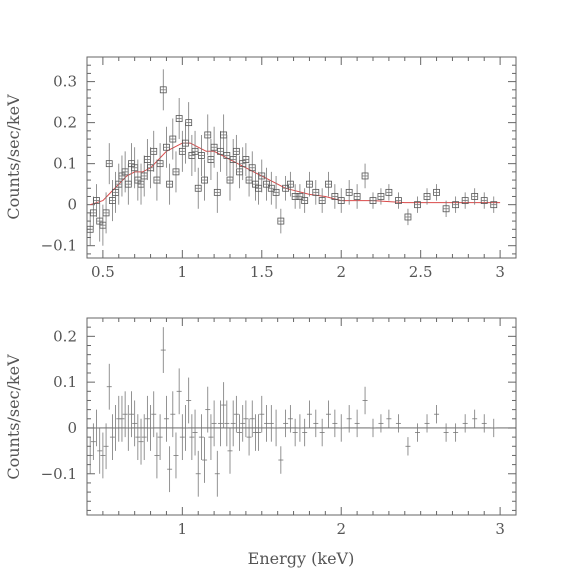  I want to click on spectrum-x-tick-label: 3, so click(500, 272).